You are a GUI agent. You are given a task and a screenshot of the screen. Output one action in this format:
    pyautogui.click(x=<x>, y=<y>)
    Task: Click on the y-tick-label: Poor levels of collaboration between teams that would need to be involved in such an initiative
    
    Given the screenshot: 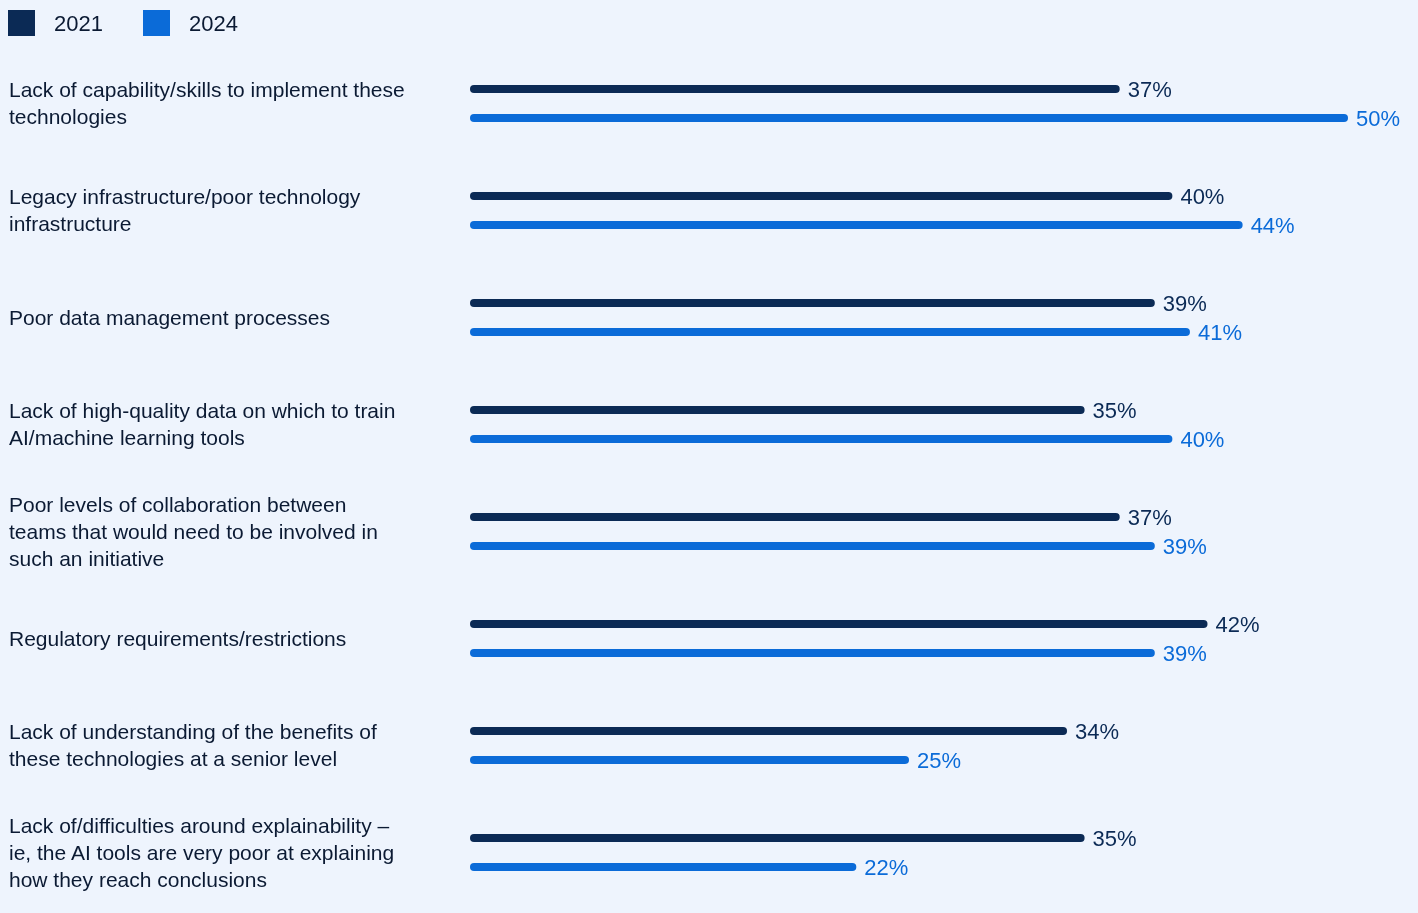 What is the action you would take?
    pyautogui.click(x=193, y=531)
    